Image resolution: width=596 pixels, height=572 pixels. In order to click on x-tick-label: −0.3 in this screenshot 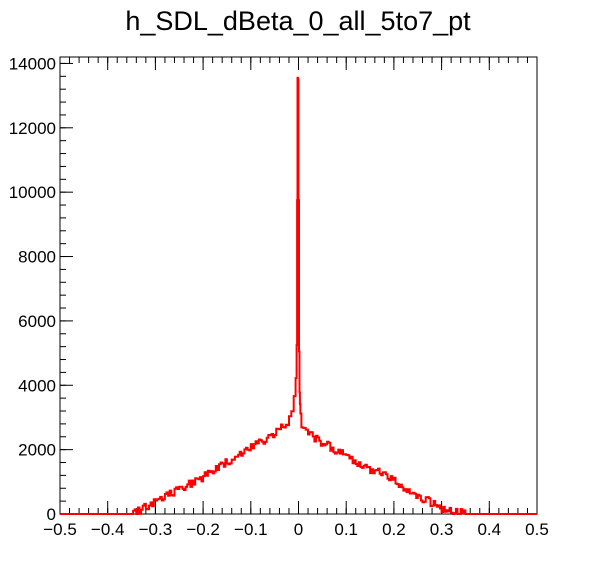, I will do `click(156, 529)`.